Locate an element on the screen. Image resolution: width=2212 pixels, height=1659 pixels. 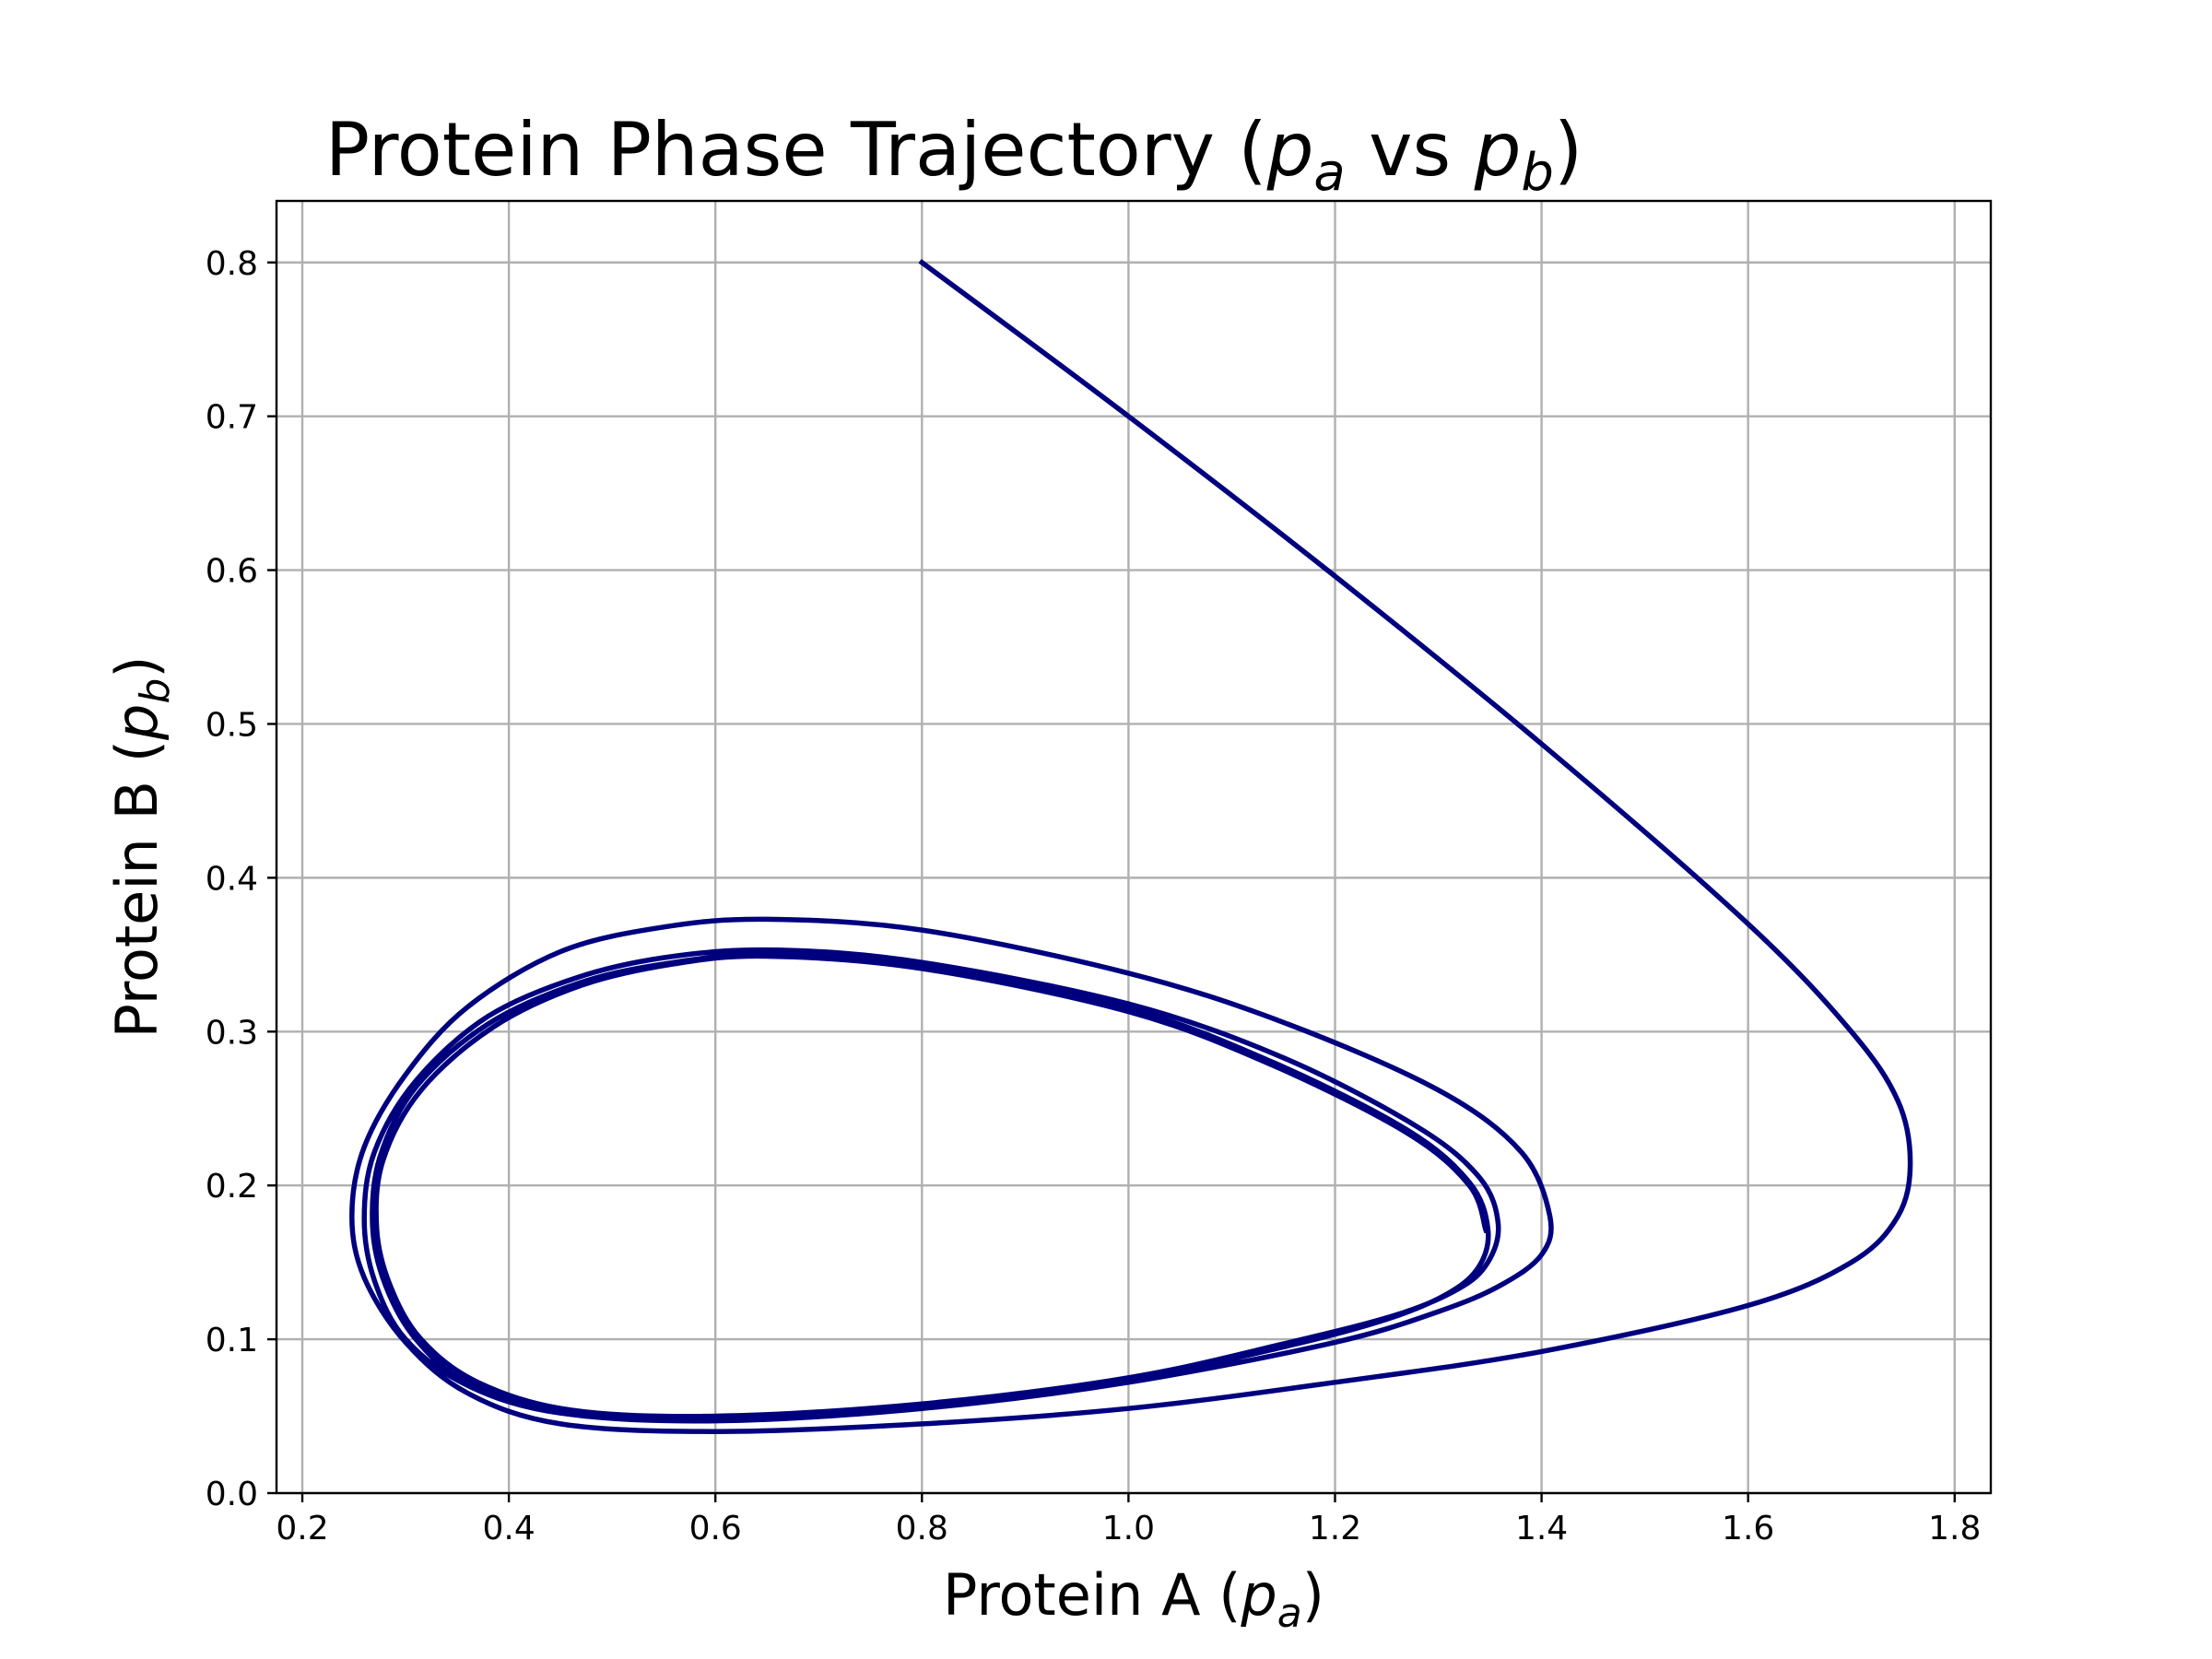
y-tick-label: 0.1 is located at coordinates (232, 1340).